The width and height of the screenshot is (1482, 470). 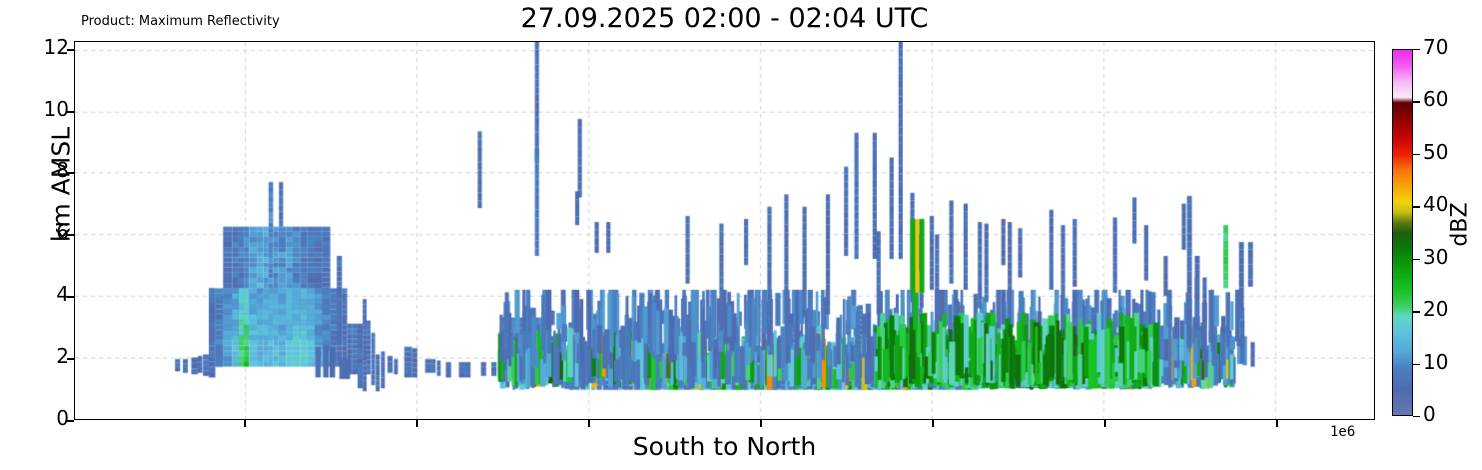 What do you see at coordinates (724, 446) in the screenshot?
I see `x-axis-label: South to North` at bounding box center [724, 446].